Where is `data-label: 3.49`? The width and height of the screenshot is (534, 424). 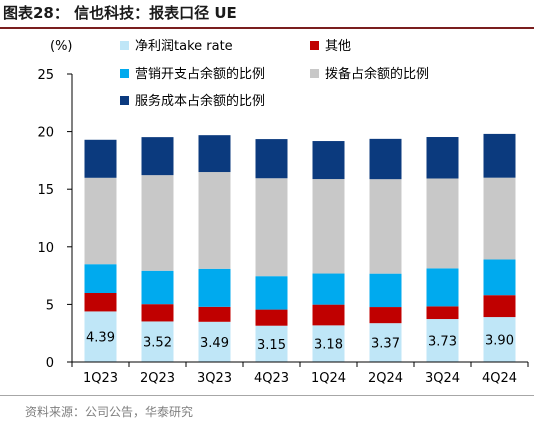 data-label: 3.49 is located at coordinates (214, 343).